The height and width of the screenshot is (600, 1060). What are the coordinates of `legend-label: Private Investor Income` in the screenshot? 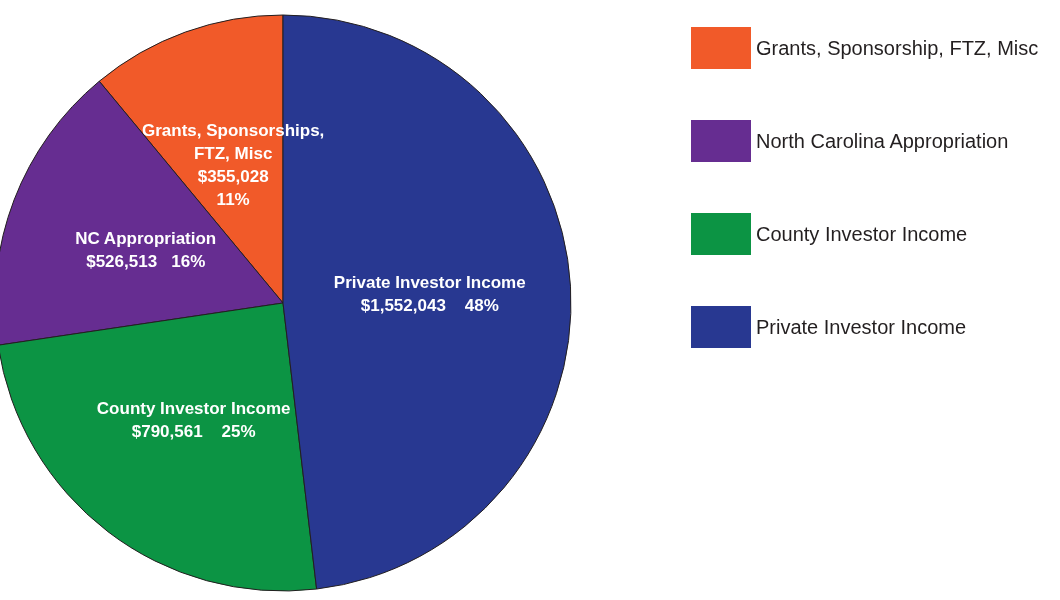 It's located at (861, 327).